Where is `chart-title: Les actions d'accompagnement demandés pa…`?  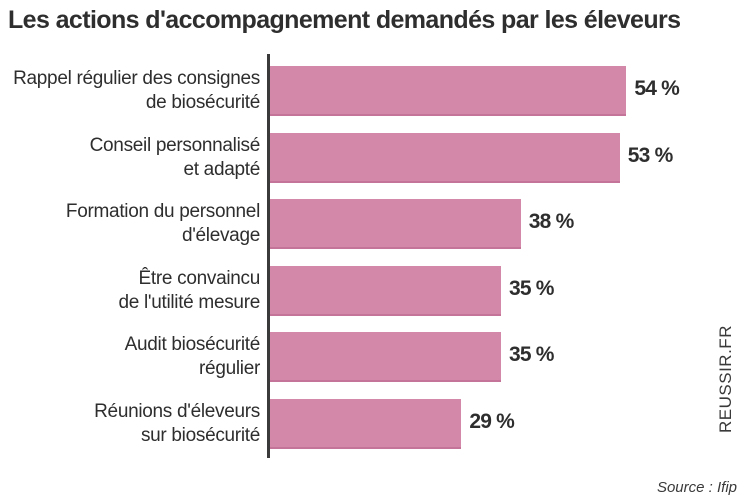
chart-title: Les actions d'accompagnement demandés pa… is located at coordinates (344, 20).